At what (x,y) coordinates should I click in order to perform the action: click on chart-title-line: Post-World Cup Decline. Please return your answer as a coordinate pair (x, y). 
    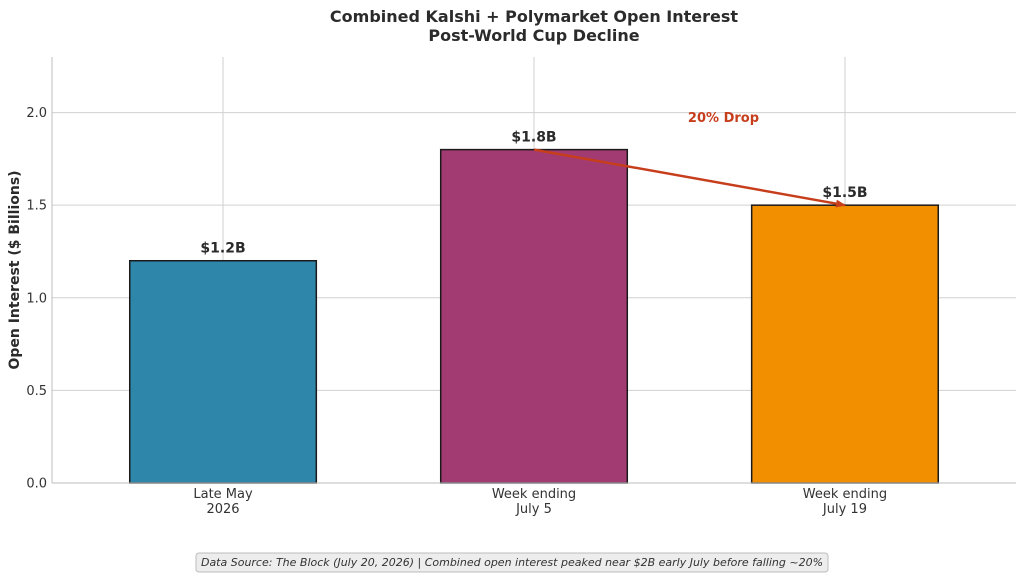
    Looking at the image, I should click on (533, 35).